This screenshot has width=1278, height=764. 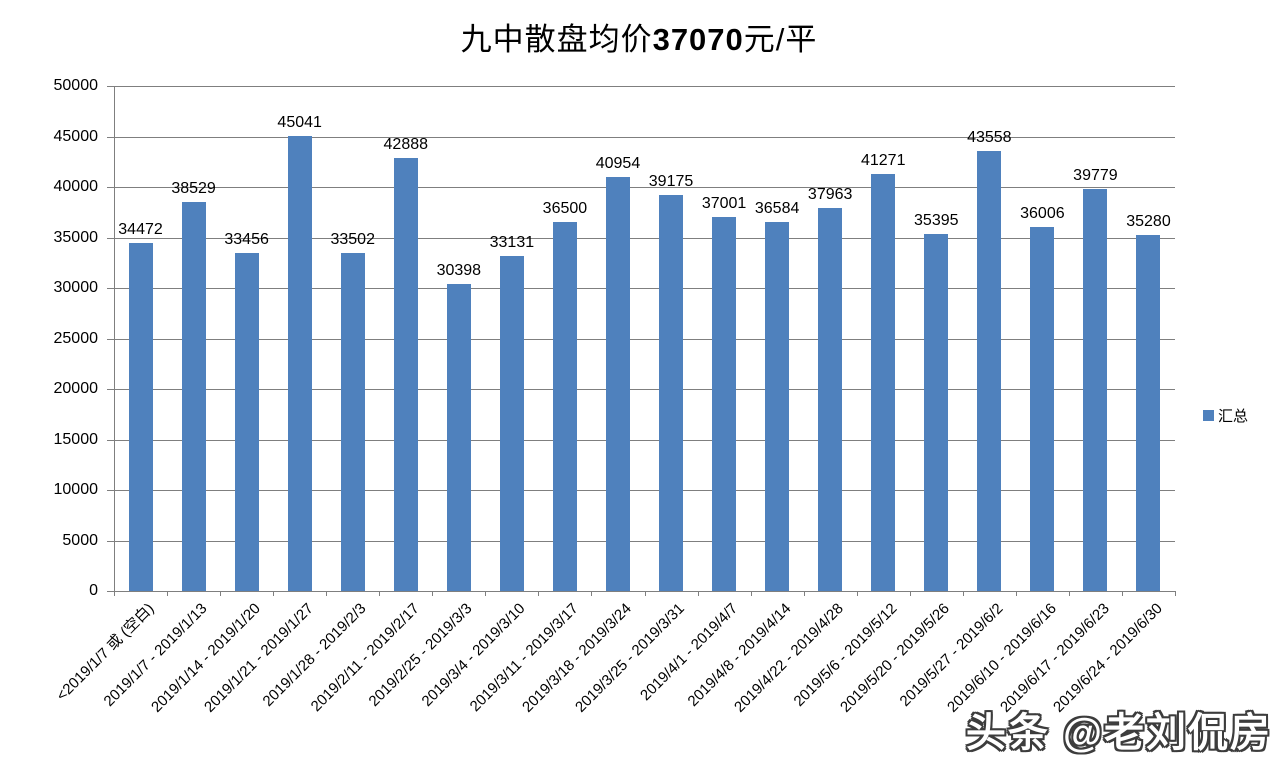 I want to click on bar-value-label: 37963, so click(x=830, y=194).